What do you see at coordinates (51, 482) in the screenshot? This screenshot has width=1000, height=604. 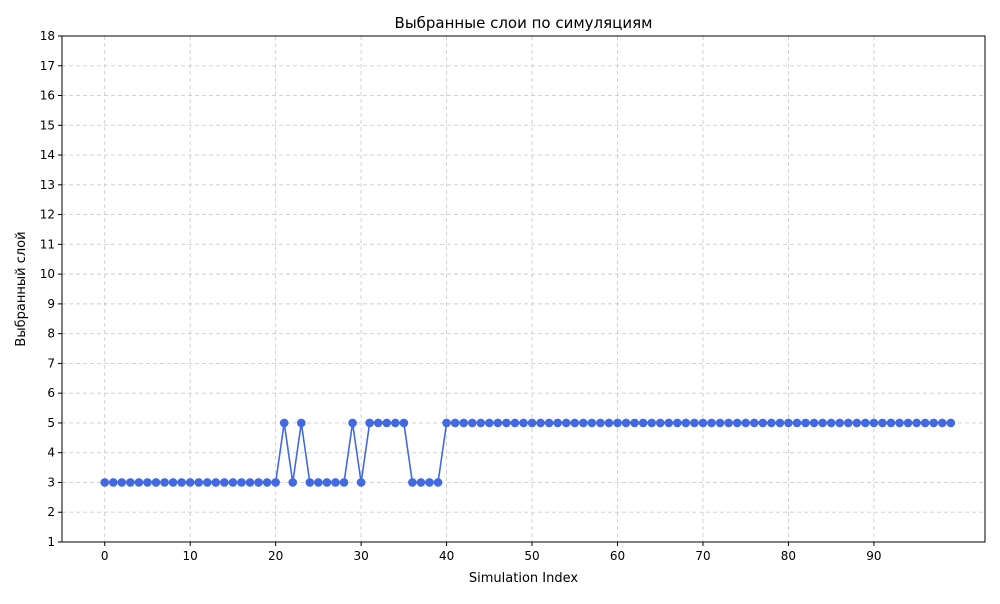 I see `y-tick-label: 3` at bounding box center [51, 482].